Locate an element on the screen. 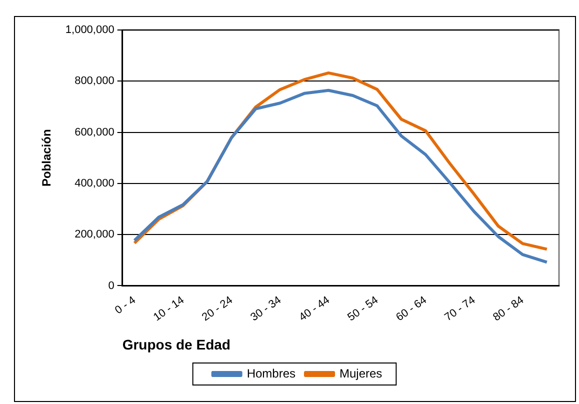  x-tick-label: 80 - 84 is located at coordinates (508, 309).